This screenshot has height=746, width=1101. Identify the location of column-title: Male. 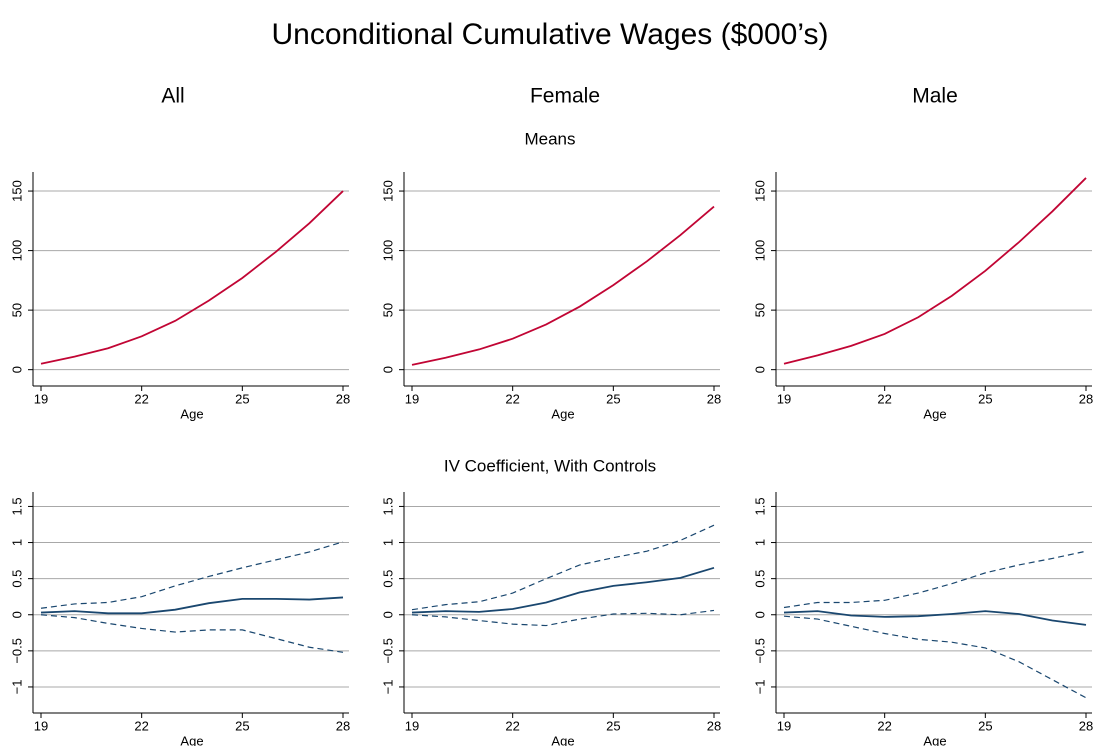
(935, 96).